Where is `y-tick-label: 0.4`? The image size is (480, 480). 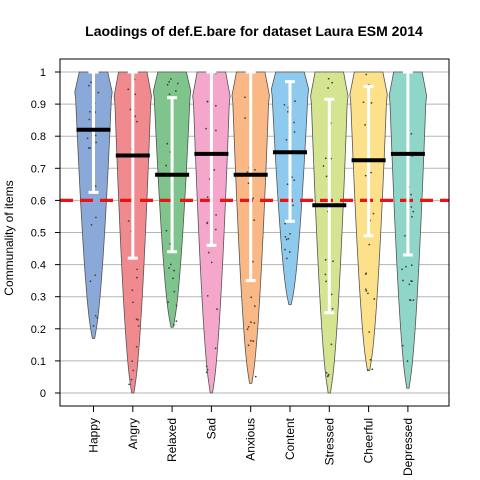 y-tick-label: 0.4 is located at coordinates (38, 266).